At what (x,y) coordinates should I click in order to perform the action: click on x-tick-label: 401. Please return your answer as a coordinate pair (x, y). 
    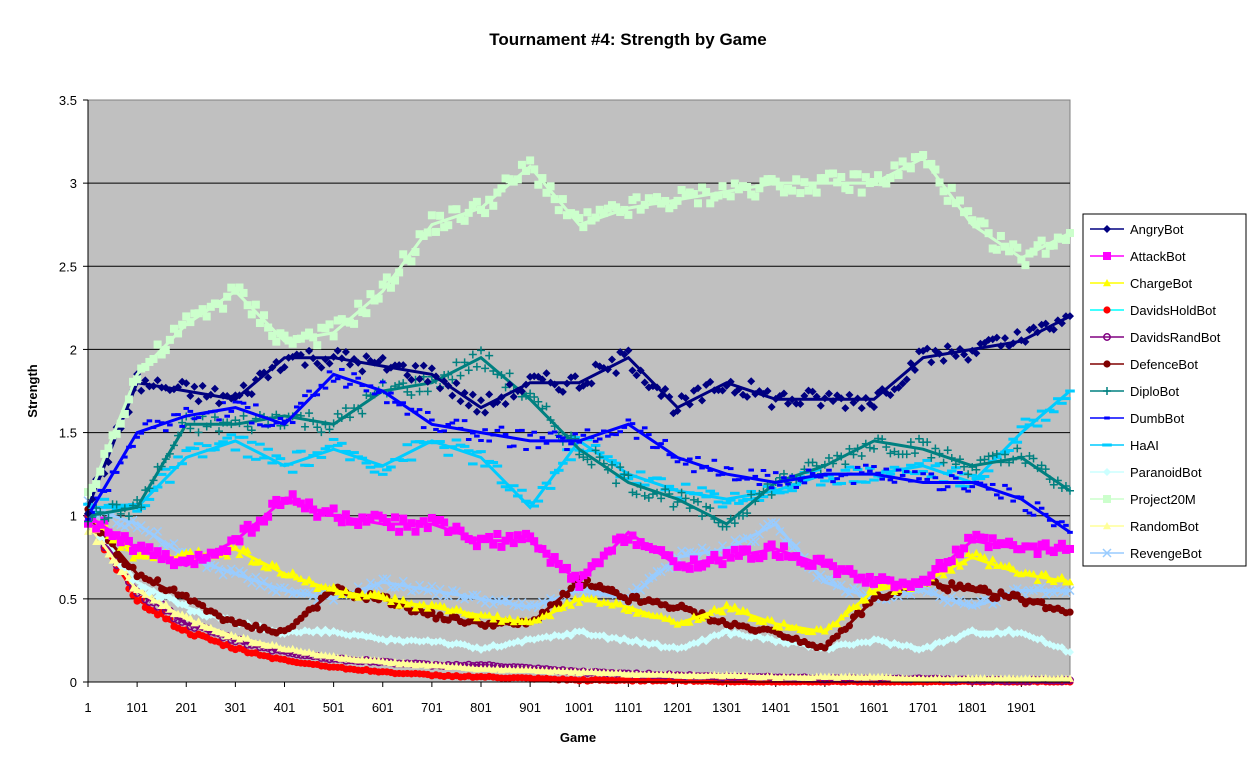
    Looking at the image, I should click on (285, 707).